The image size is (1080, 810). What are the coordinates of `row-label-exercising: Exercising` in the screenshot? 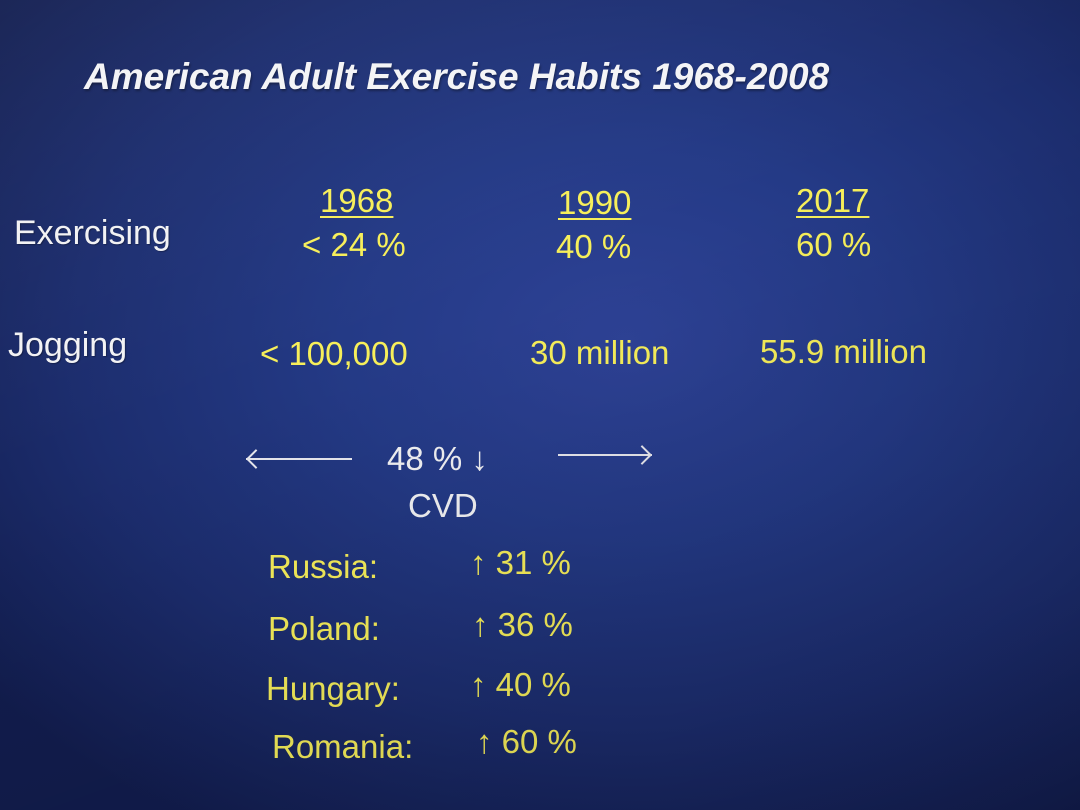 It's located at (92, 233).